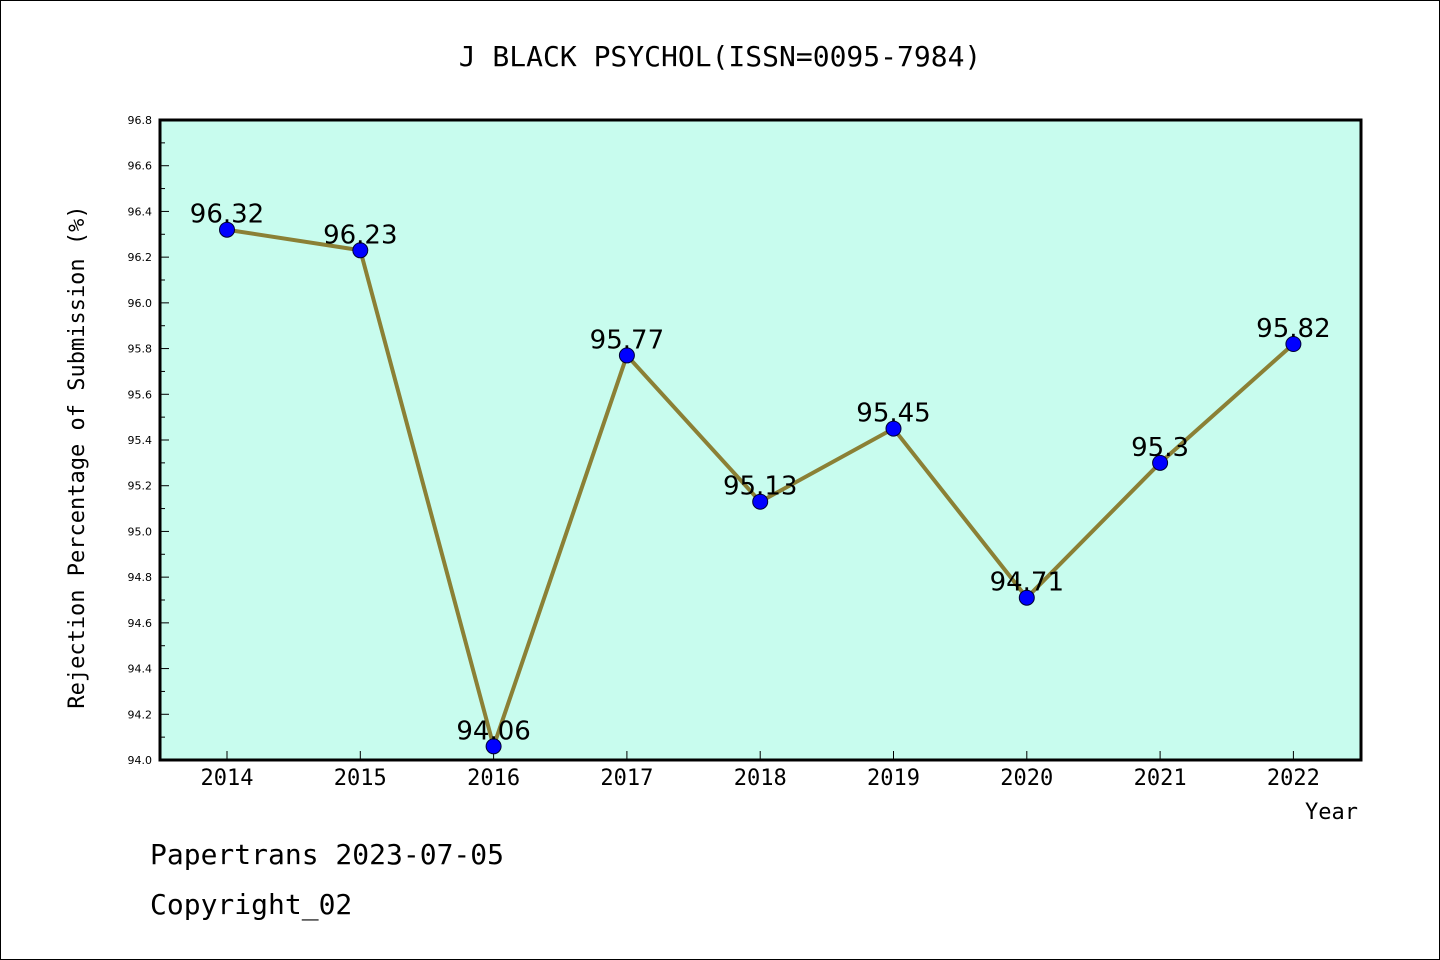 The width and height of the screenshot is (1440, 960). Describe the element at coordinates (360, 778) in the screenshot. I see `x-tick-label: 2015` at that location.